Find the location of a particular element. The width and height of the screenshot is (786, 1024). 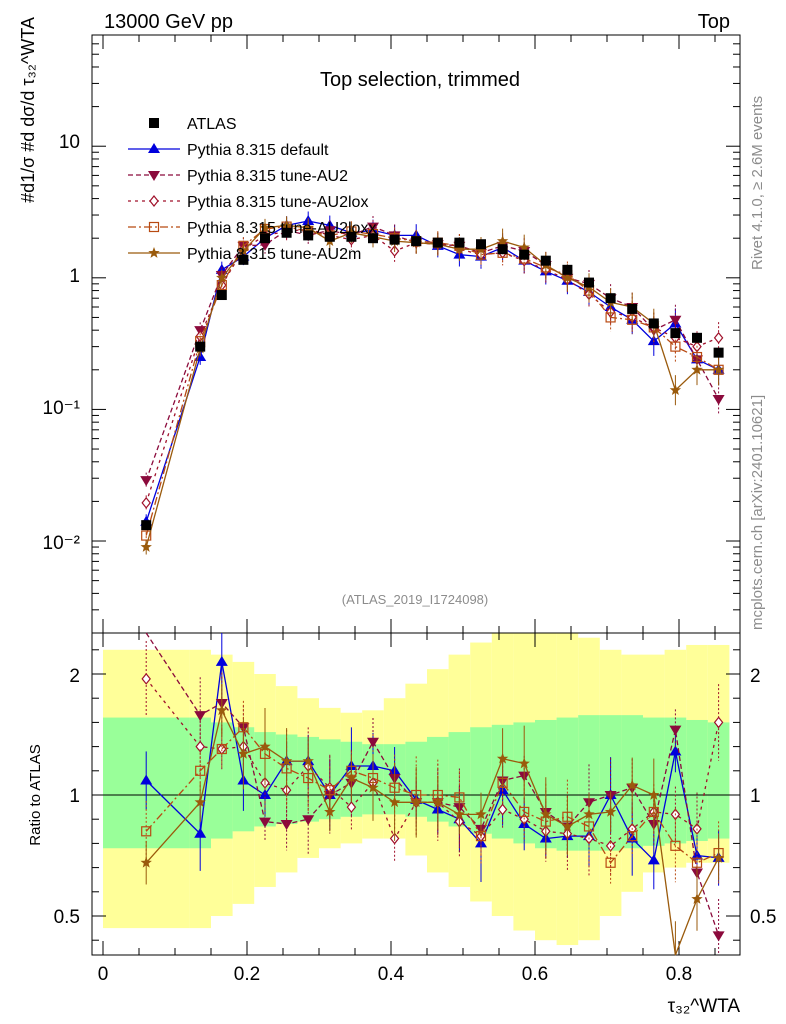

x-tick-0: 0 is located at coordinates (103, 974).